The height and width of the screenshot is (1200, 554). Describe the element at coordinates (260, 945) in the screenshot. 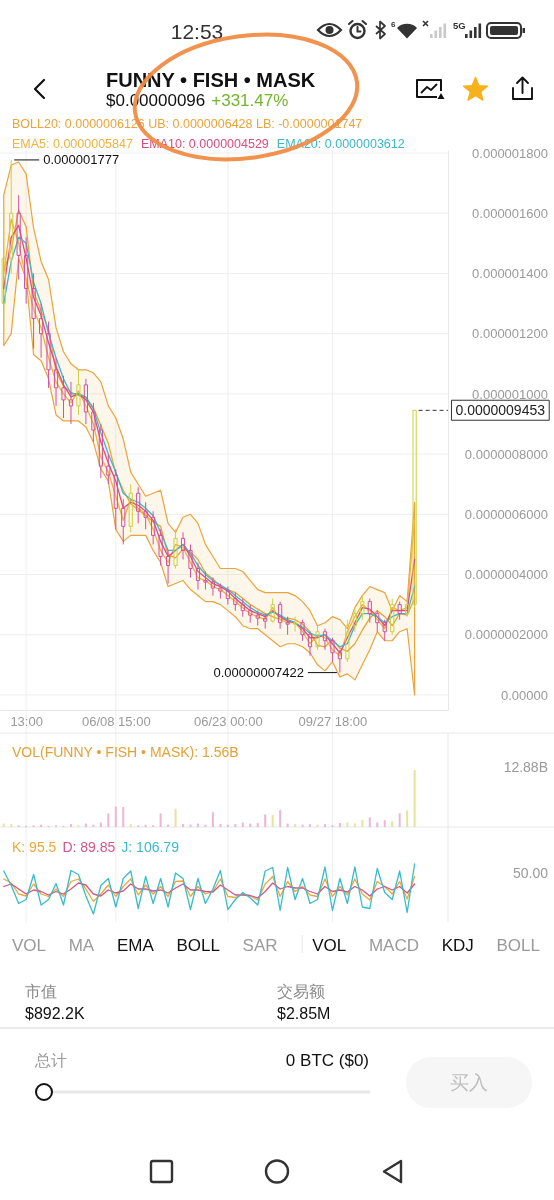

I see `text: SAR` at that location.